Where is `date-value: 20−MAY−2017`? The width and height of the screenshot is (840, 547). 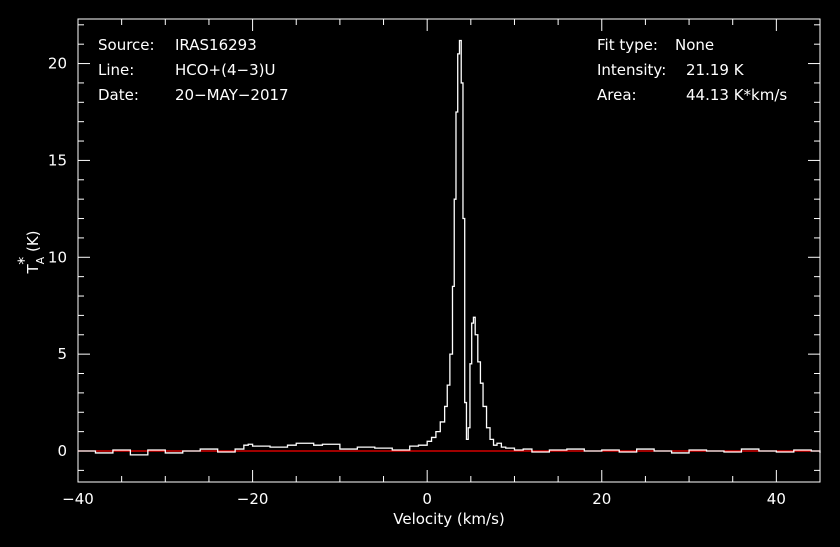
date-value: 20−MAY−2017 is located at coordinates (232, 95).